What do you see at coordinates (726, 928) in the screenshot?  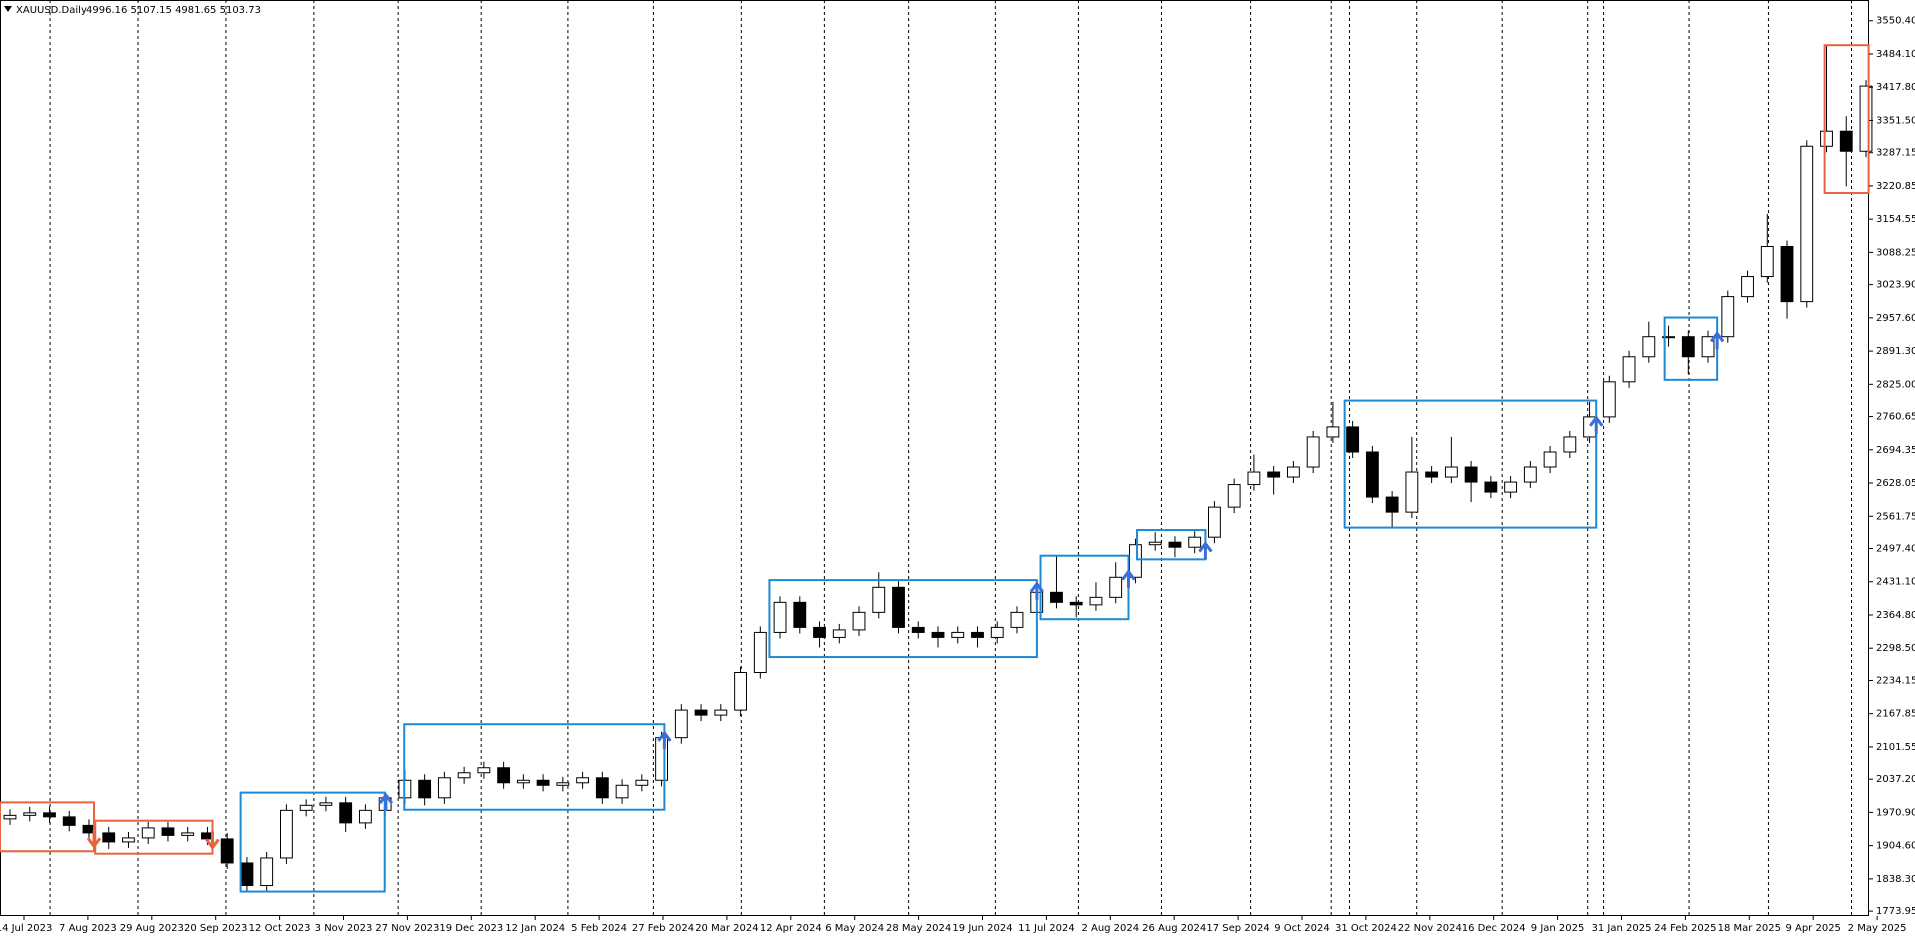 I see `x-tick-label: 20 Mar 2024` at bounding box center [726, 928].